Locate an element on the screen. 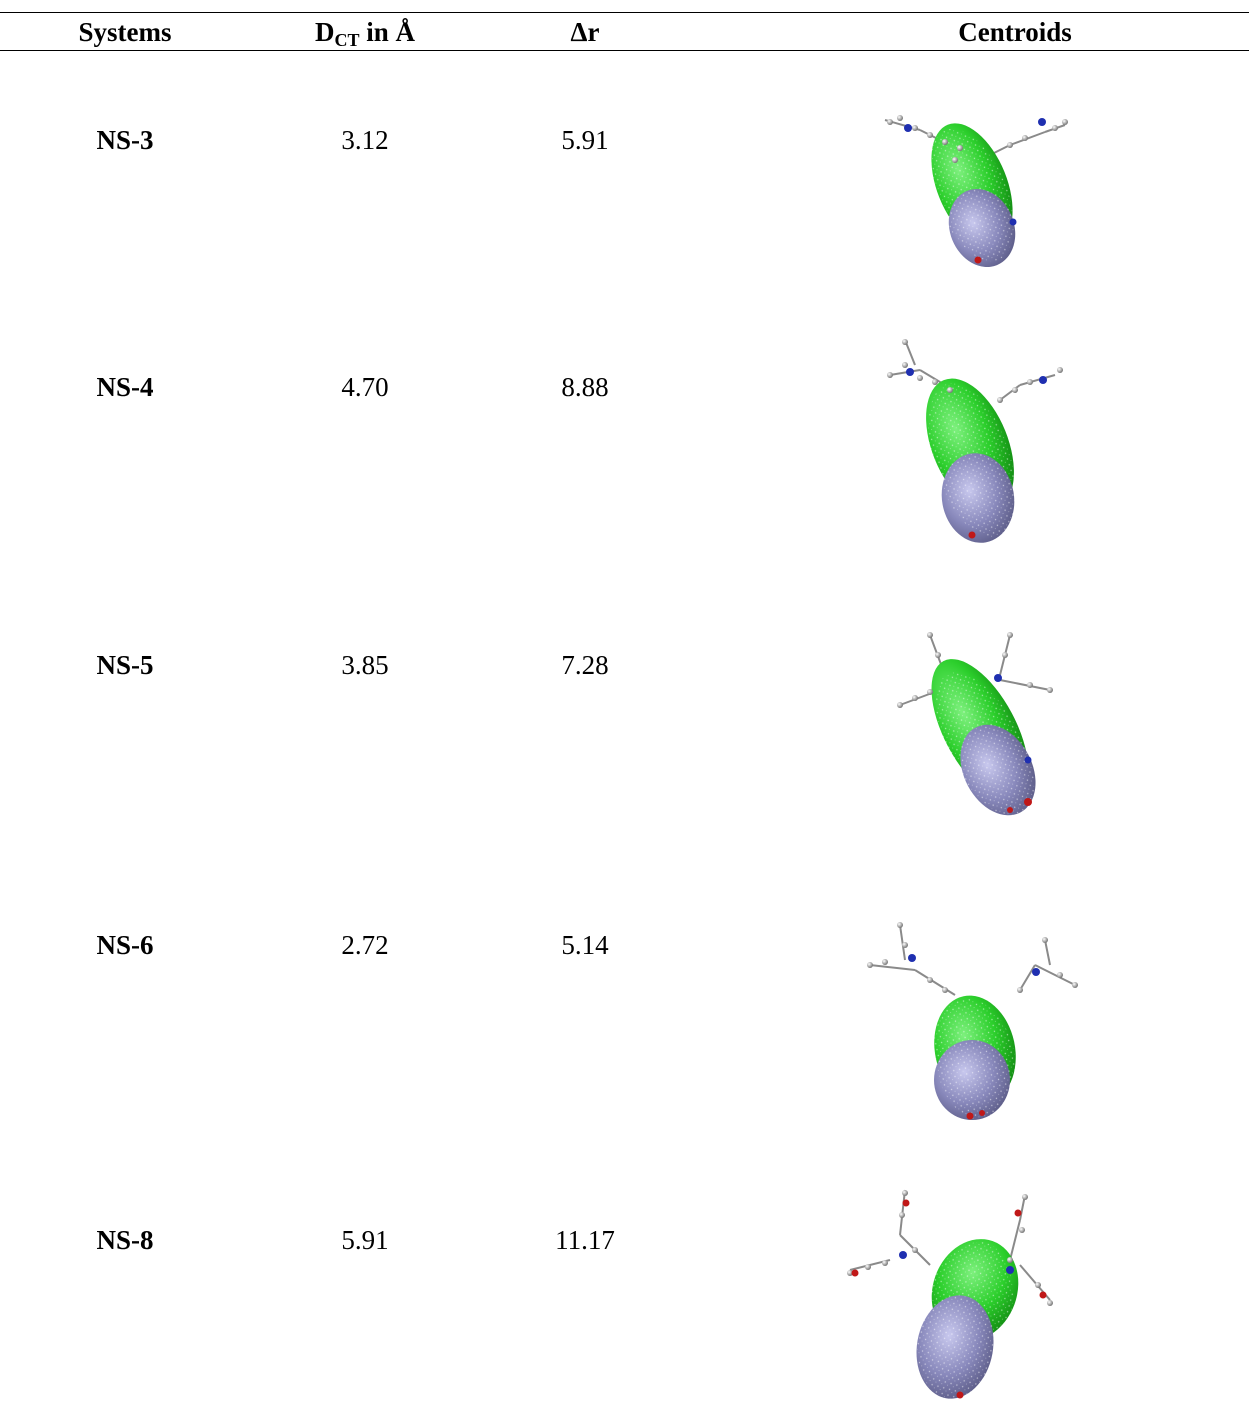  dct-value: 4.70 is located at coordinates (365, 387).